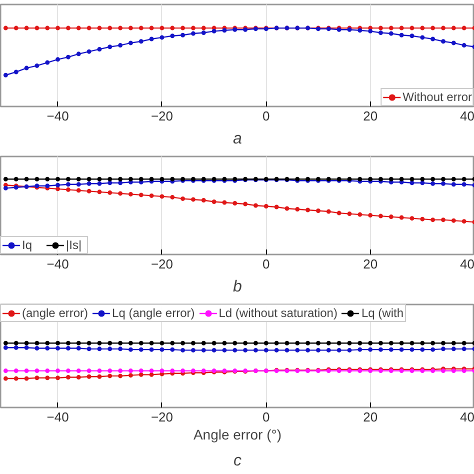  Describe the element at coordinates (382, 313) in the screenshot. I see `legend-label: Lq (with` at that location.